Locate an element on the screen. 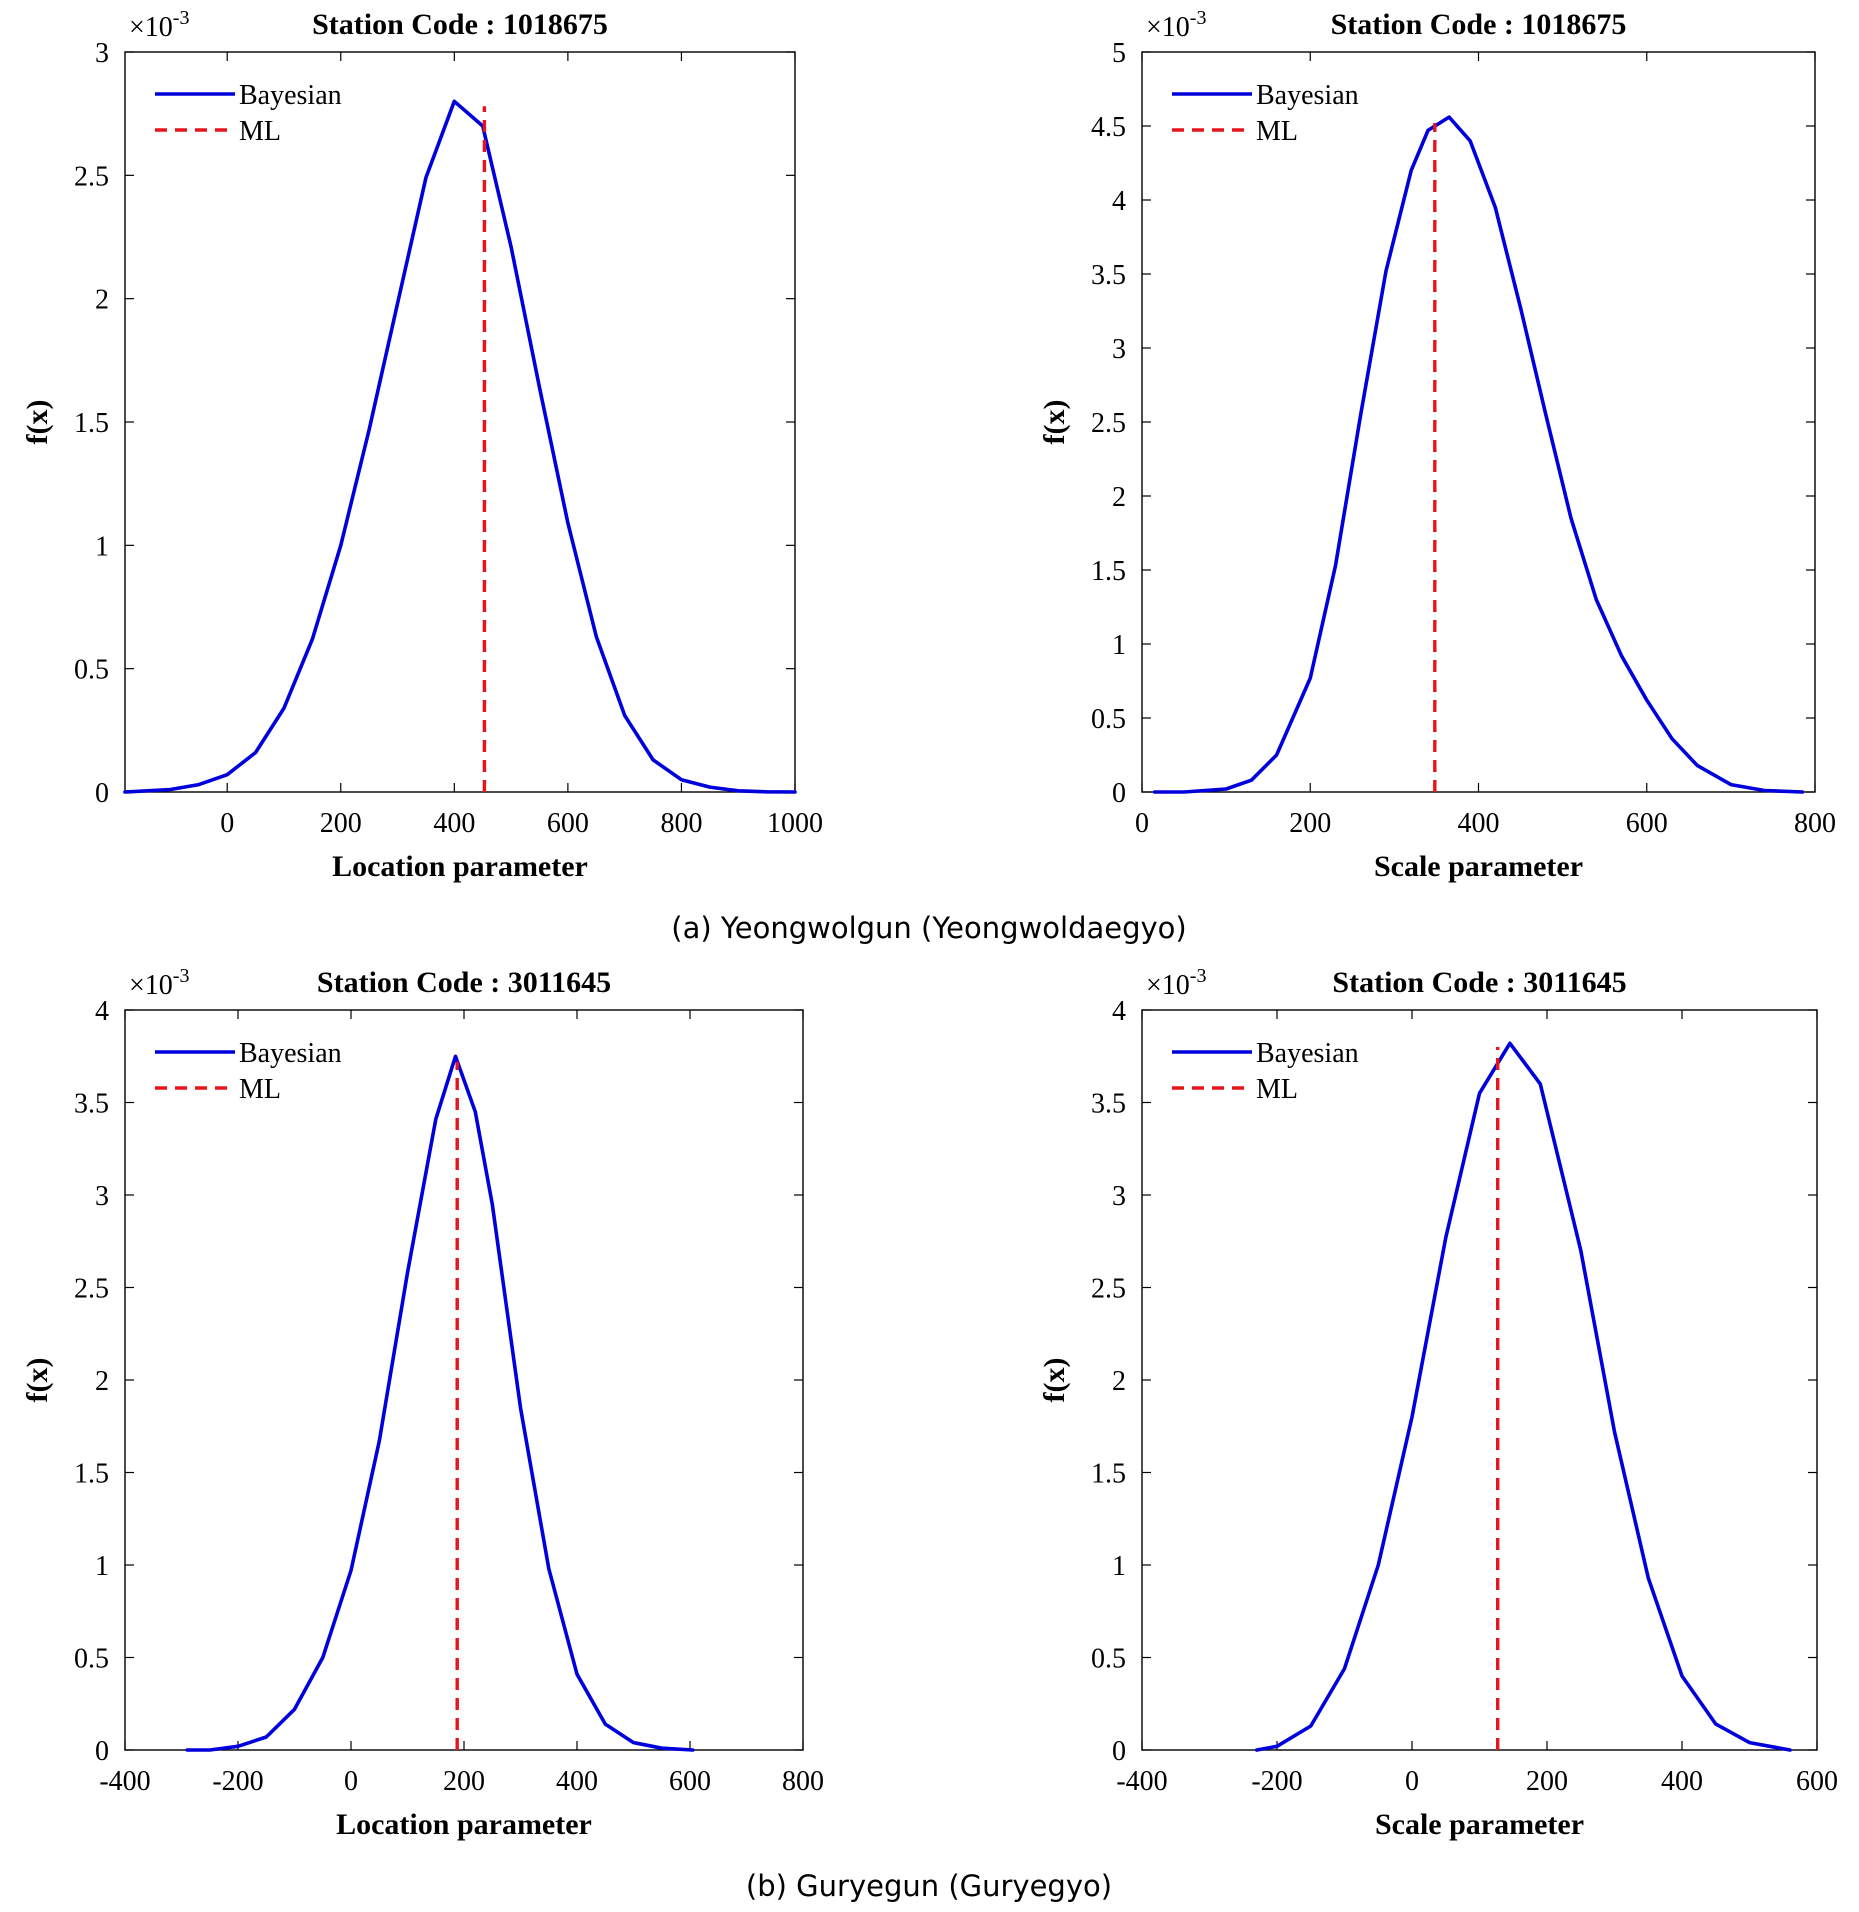 The width and height of the screenshot is (1859, 1912). y-tick-label: 4.5 is located at coordinates (1108, 127).